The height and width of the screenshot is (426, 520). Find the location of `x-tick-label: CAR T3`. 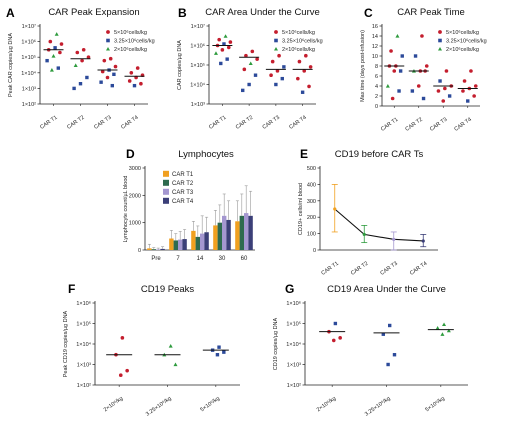

x-tick-label: CAR T3 is located at coordinates (102, 123).